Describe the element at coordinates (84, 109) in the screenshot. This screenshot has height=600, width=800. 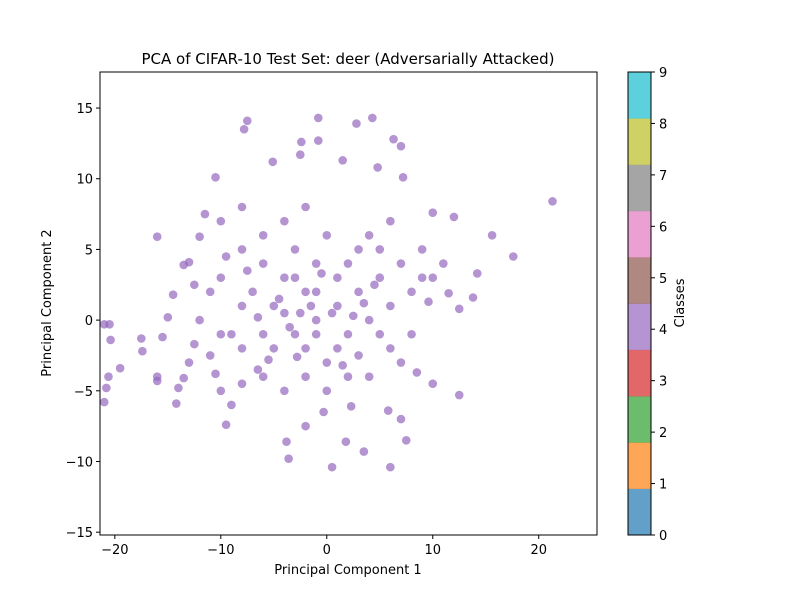
I see `y-tick-label: 15` at that location.